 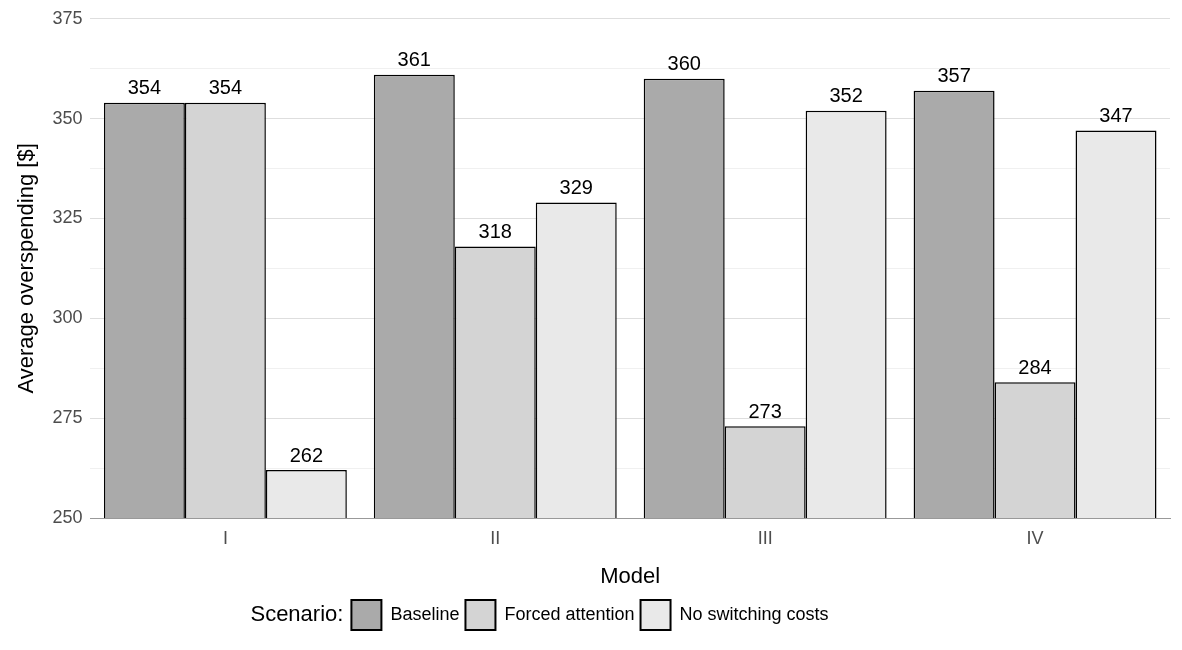 I want to click on x-axis-title: Model, so click(x=630, y=575).